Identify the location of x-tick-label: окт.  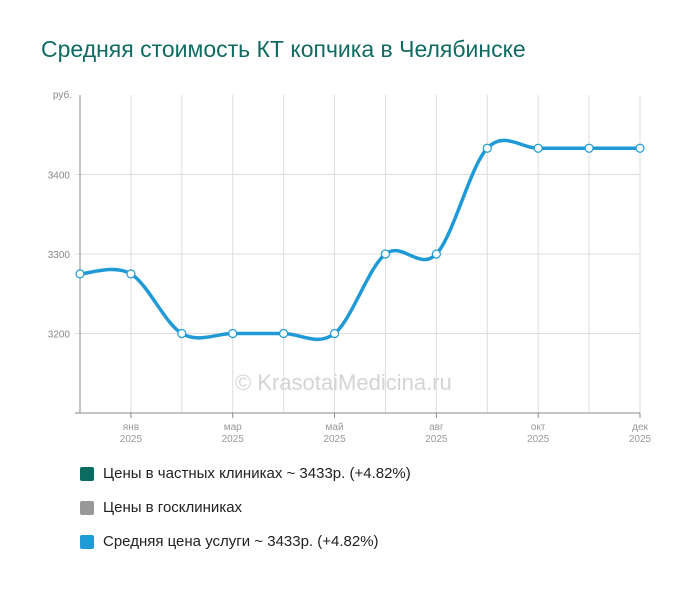
(538, 427).